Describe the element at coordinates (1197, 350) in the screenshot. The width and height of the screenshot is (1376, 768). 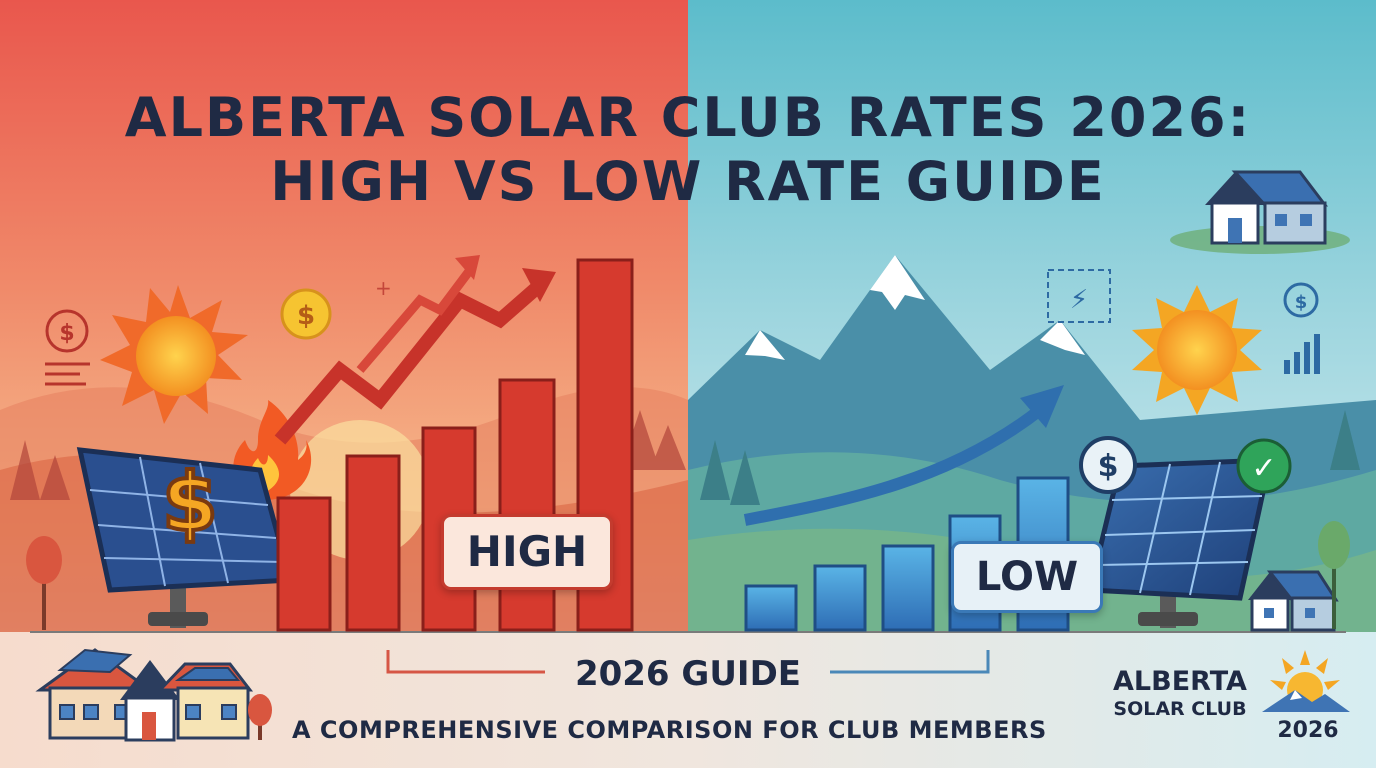
I see `mild-sun-icon` at that location.